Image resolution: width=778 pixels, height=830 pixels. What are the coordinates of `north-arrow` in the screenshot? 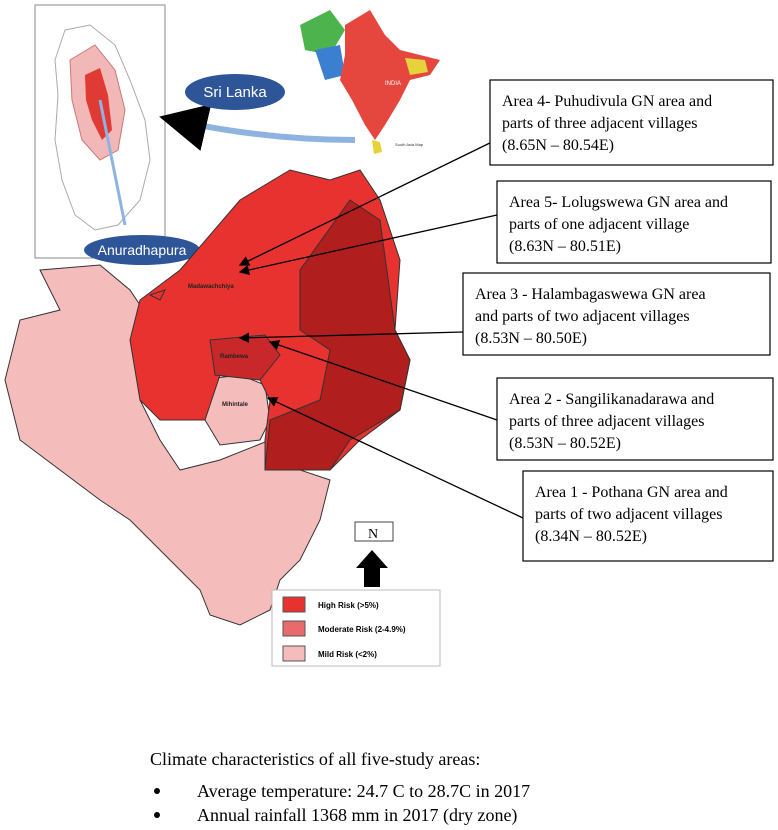 It's located at (372, 568).